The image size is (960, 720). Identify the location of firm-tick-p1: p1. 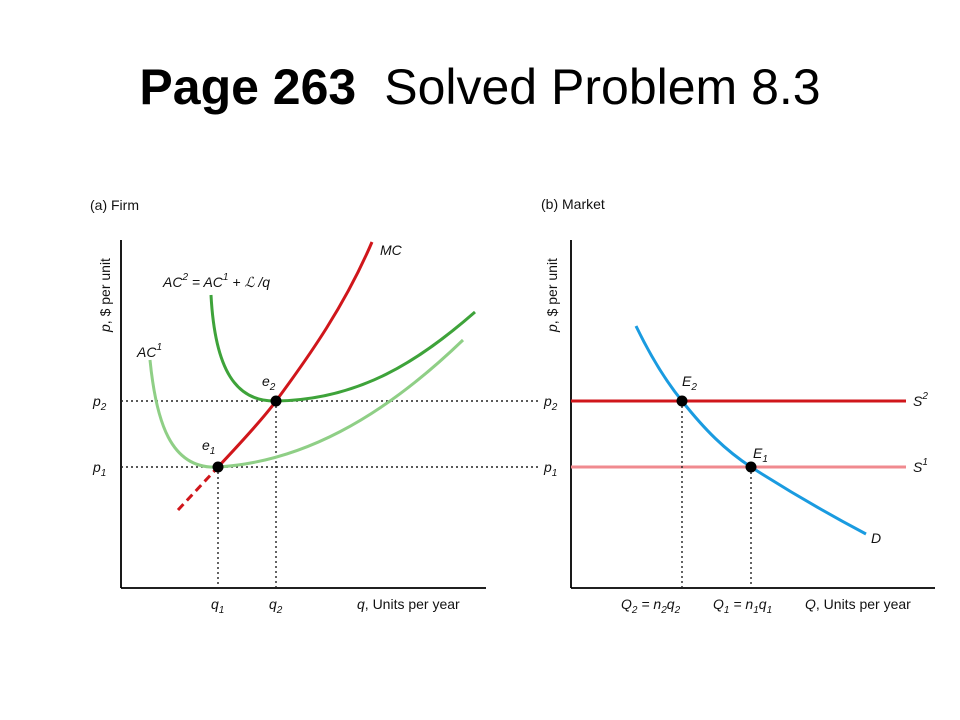
(99, 469).